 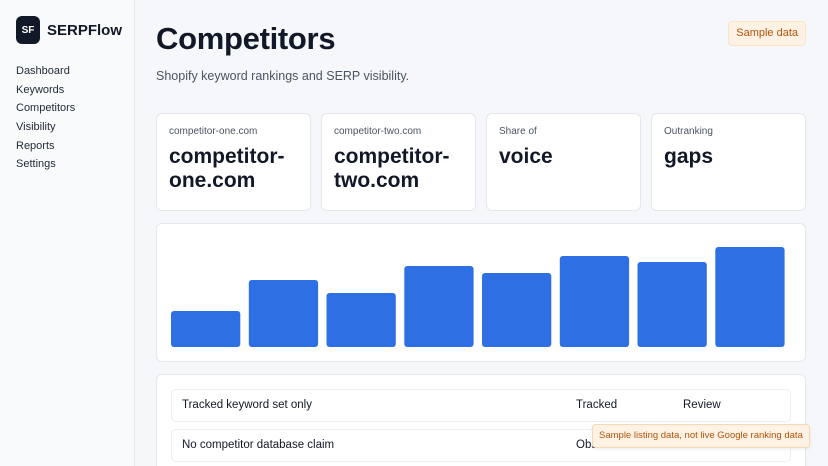 I want to click on sample-data-badge: Sample data, so click(x=767, y=33).